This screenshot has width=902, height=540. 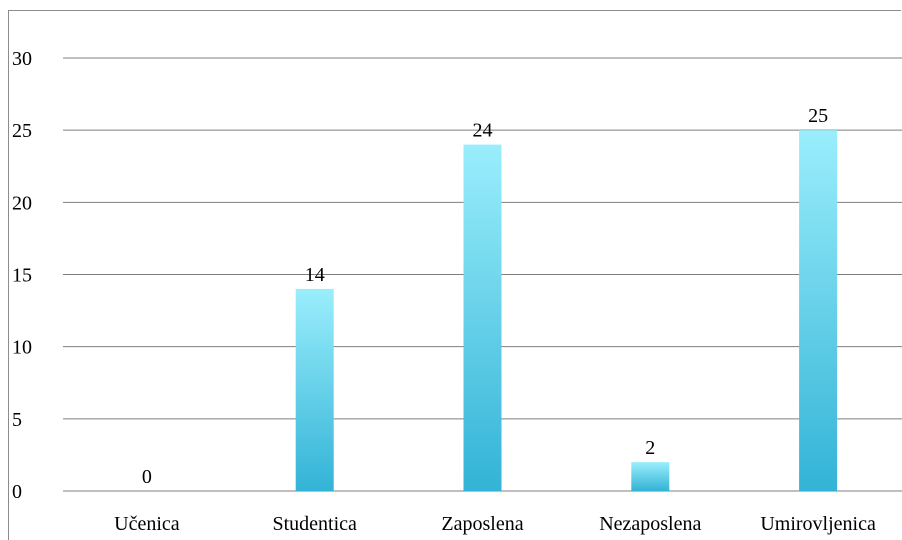 I want to click on category-label: Nezaposlena, so click(x=650, y=524).